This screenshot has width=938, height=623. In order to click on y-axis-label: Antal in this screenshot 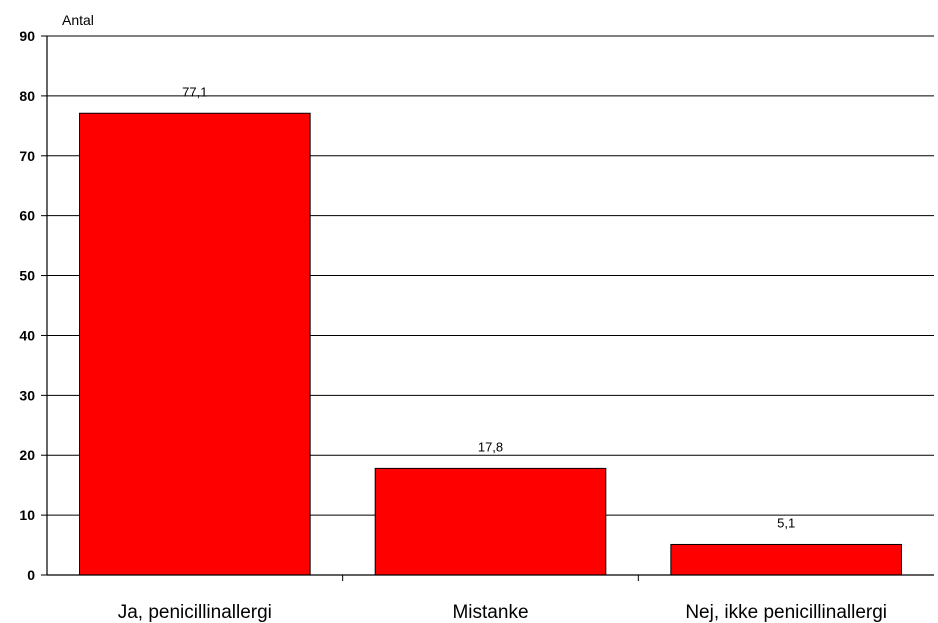, I will do `click(78, 20)`.